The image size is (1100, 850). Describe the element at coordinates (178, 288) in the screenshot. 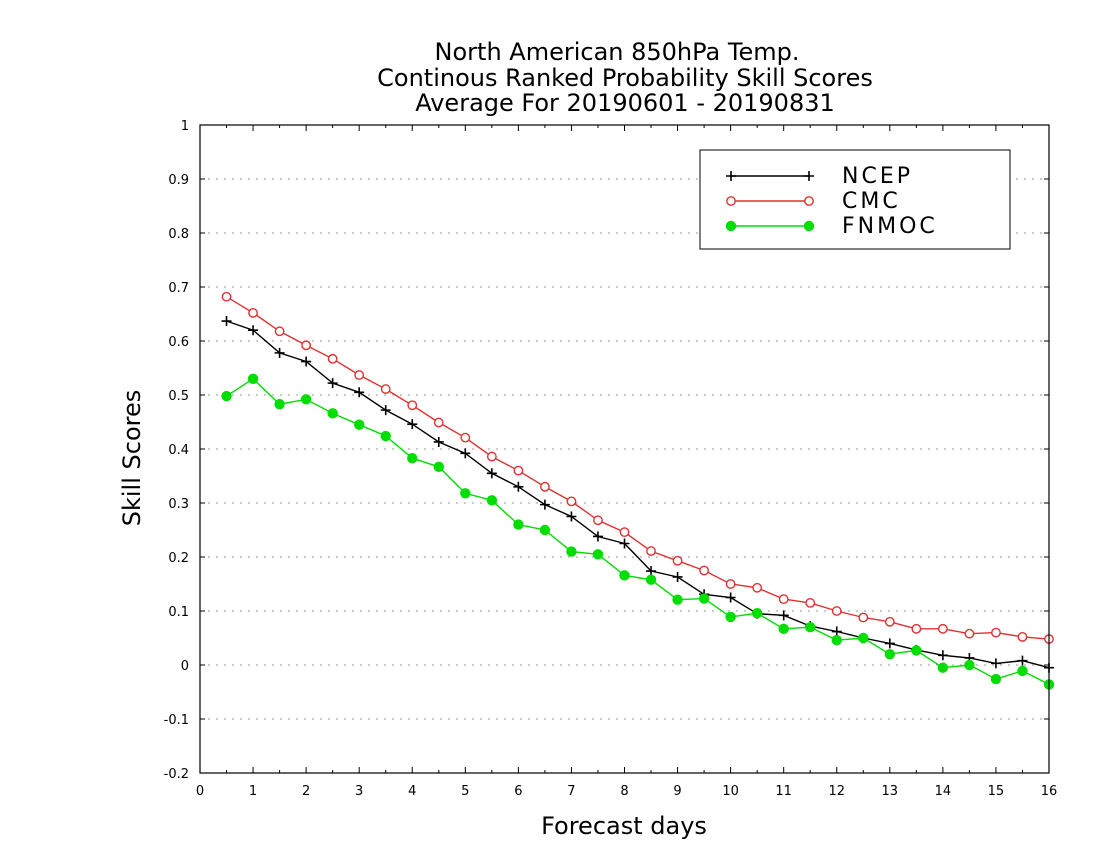

I see `y-tick-label: 0.7` at that location.